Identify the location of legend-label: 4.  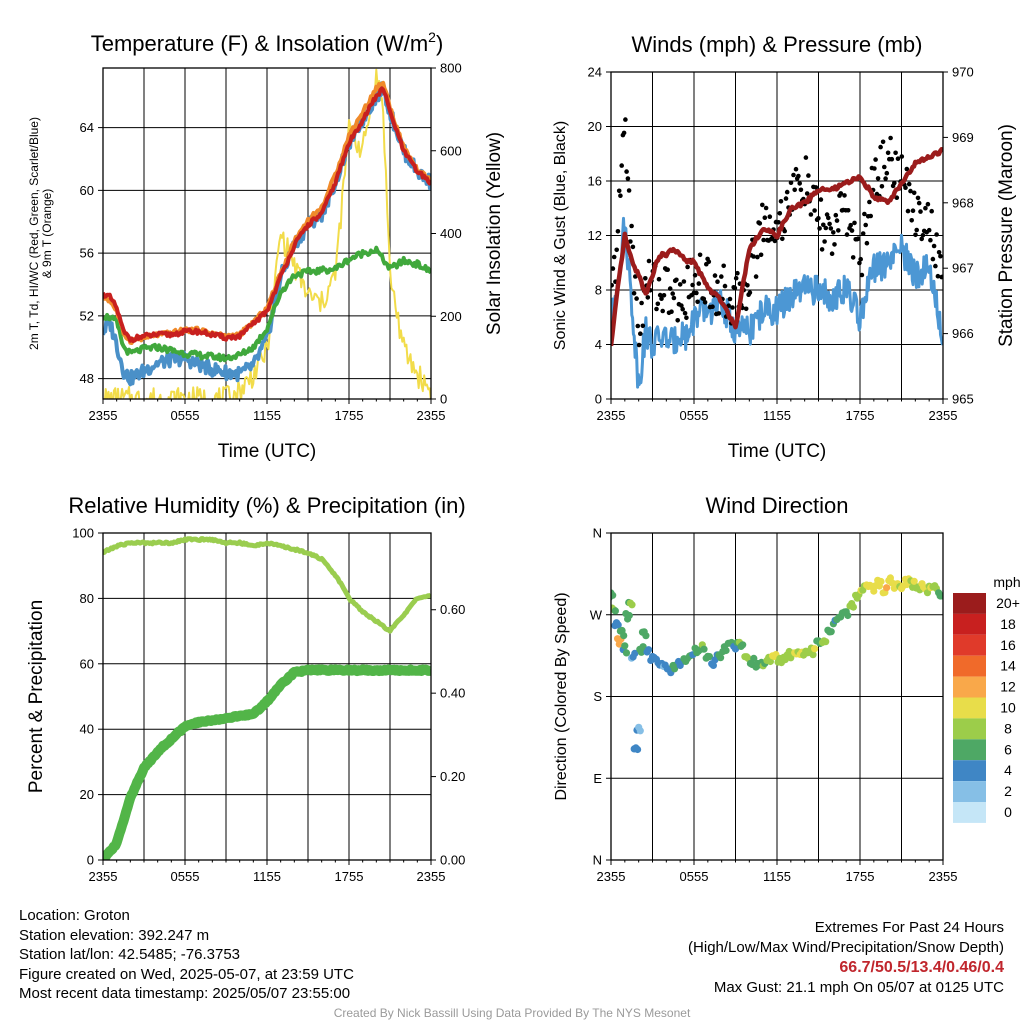
(1008, 770).